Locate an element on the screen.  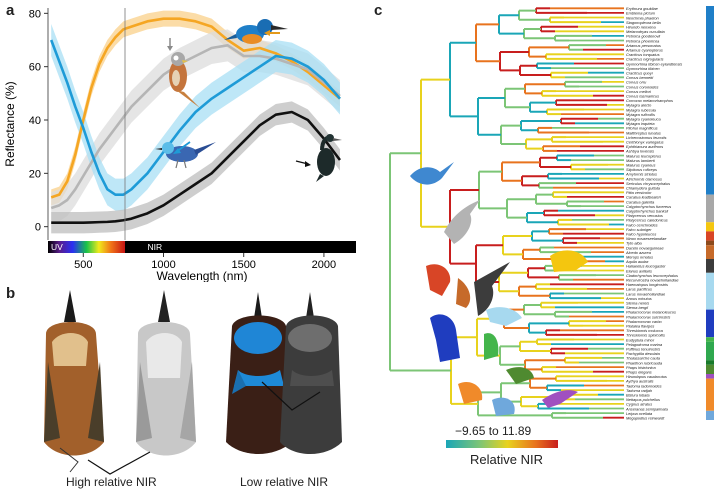
species-label: Pelagodroma marina is located at coordinates (644, 344).